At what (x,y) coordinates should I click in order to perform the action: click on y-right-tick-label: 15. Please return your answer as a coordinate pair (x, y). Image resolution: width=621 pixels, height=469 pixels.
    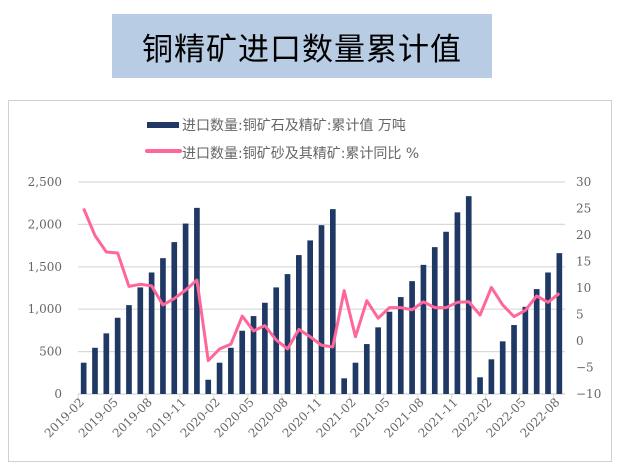
    Looking at the image, I should click on (583, 262).